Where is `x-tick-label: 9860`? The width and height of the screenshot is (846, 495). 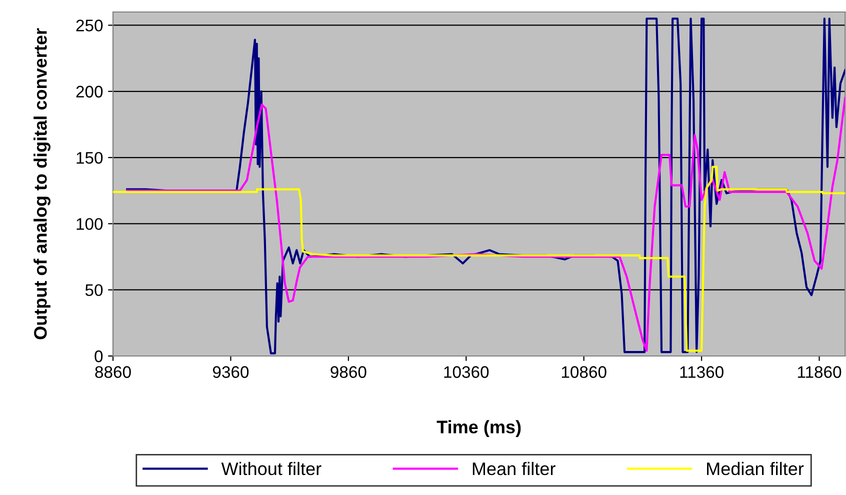
x-tick-label: 9860 is located at coordinates (348, 372).